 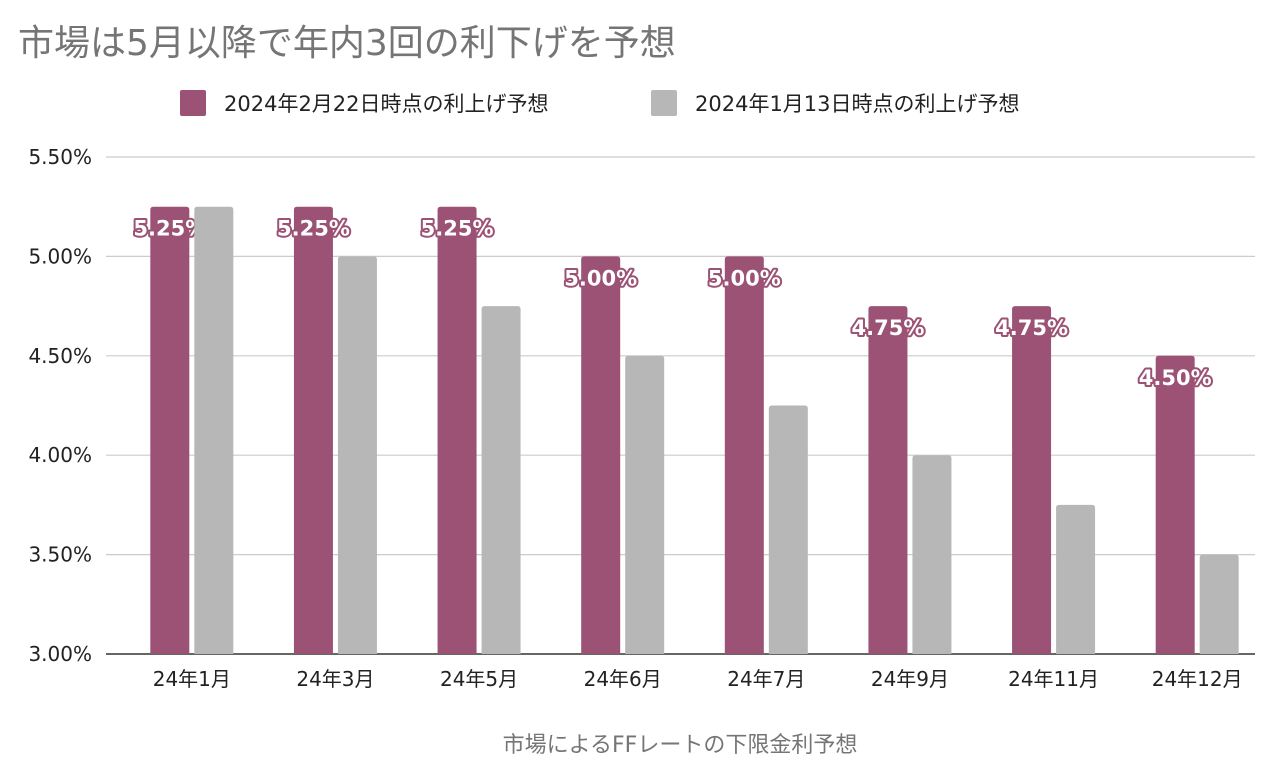 I want to click on y-tick-label: 3.50%, so click(x=60, y=555).